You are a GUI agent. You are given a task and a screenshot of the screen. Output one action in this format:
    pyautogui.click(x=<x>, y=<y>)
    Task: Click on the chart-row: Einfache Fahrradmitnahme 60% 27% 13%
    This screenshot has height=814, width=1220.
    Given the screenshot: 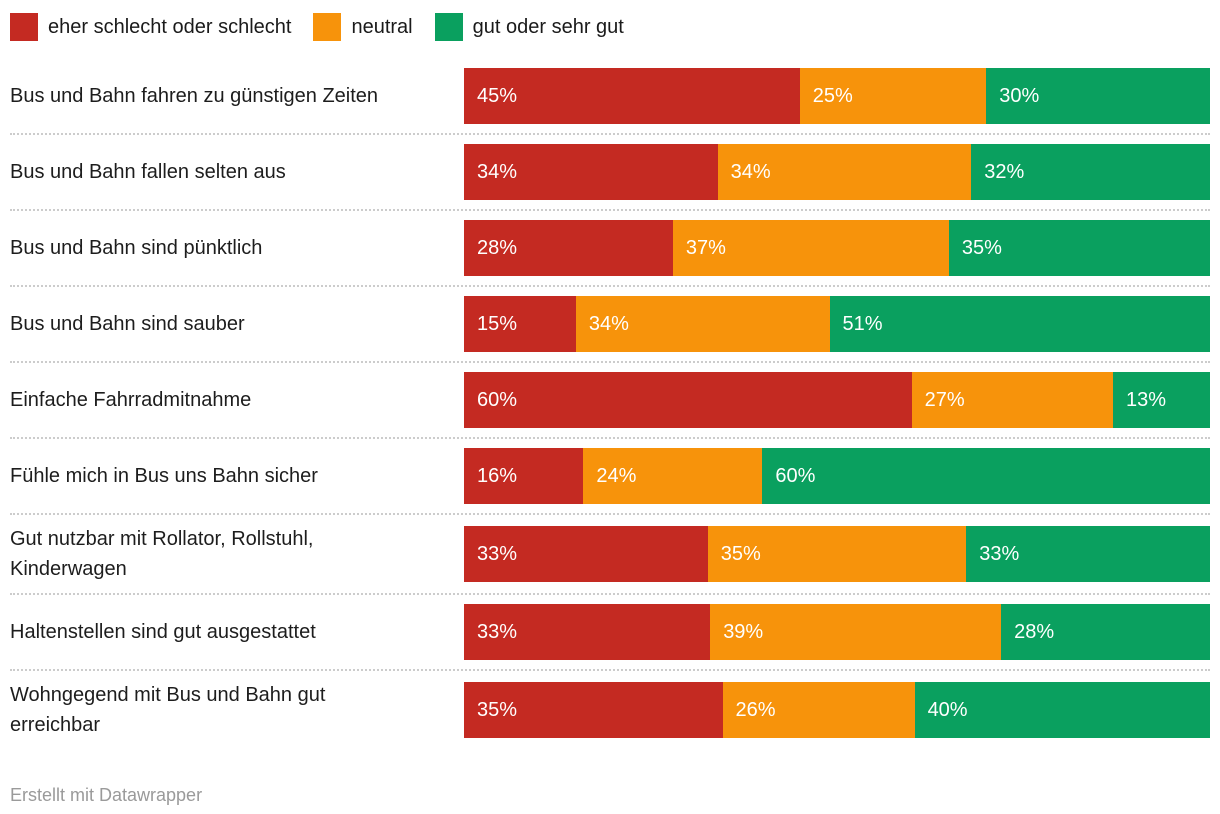 What is the action you would take?
    pyautogui.click(x=610, y=401)
    